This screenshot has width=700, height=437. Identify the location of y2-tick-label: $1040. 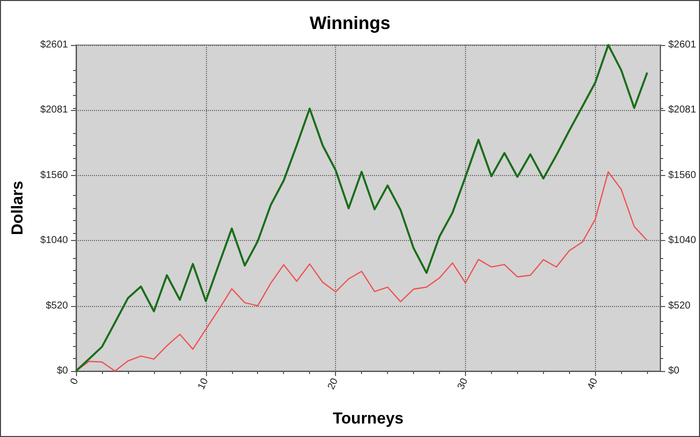
(682, 240).